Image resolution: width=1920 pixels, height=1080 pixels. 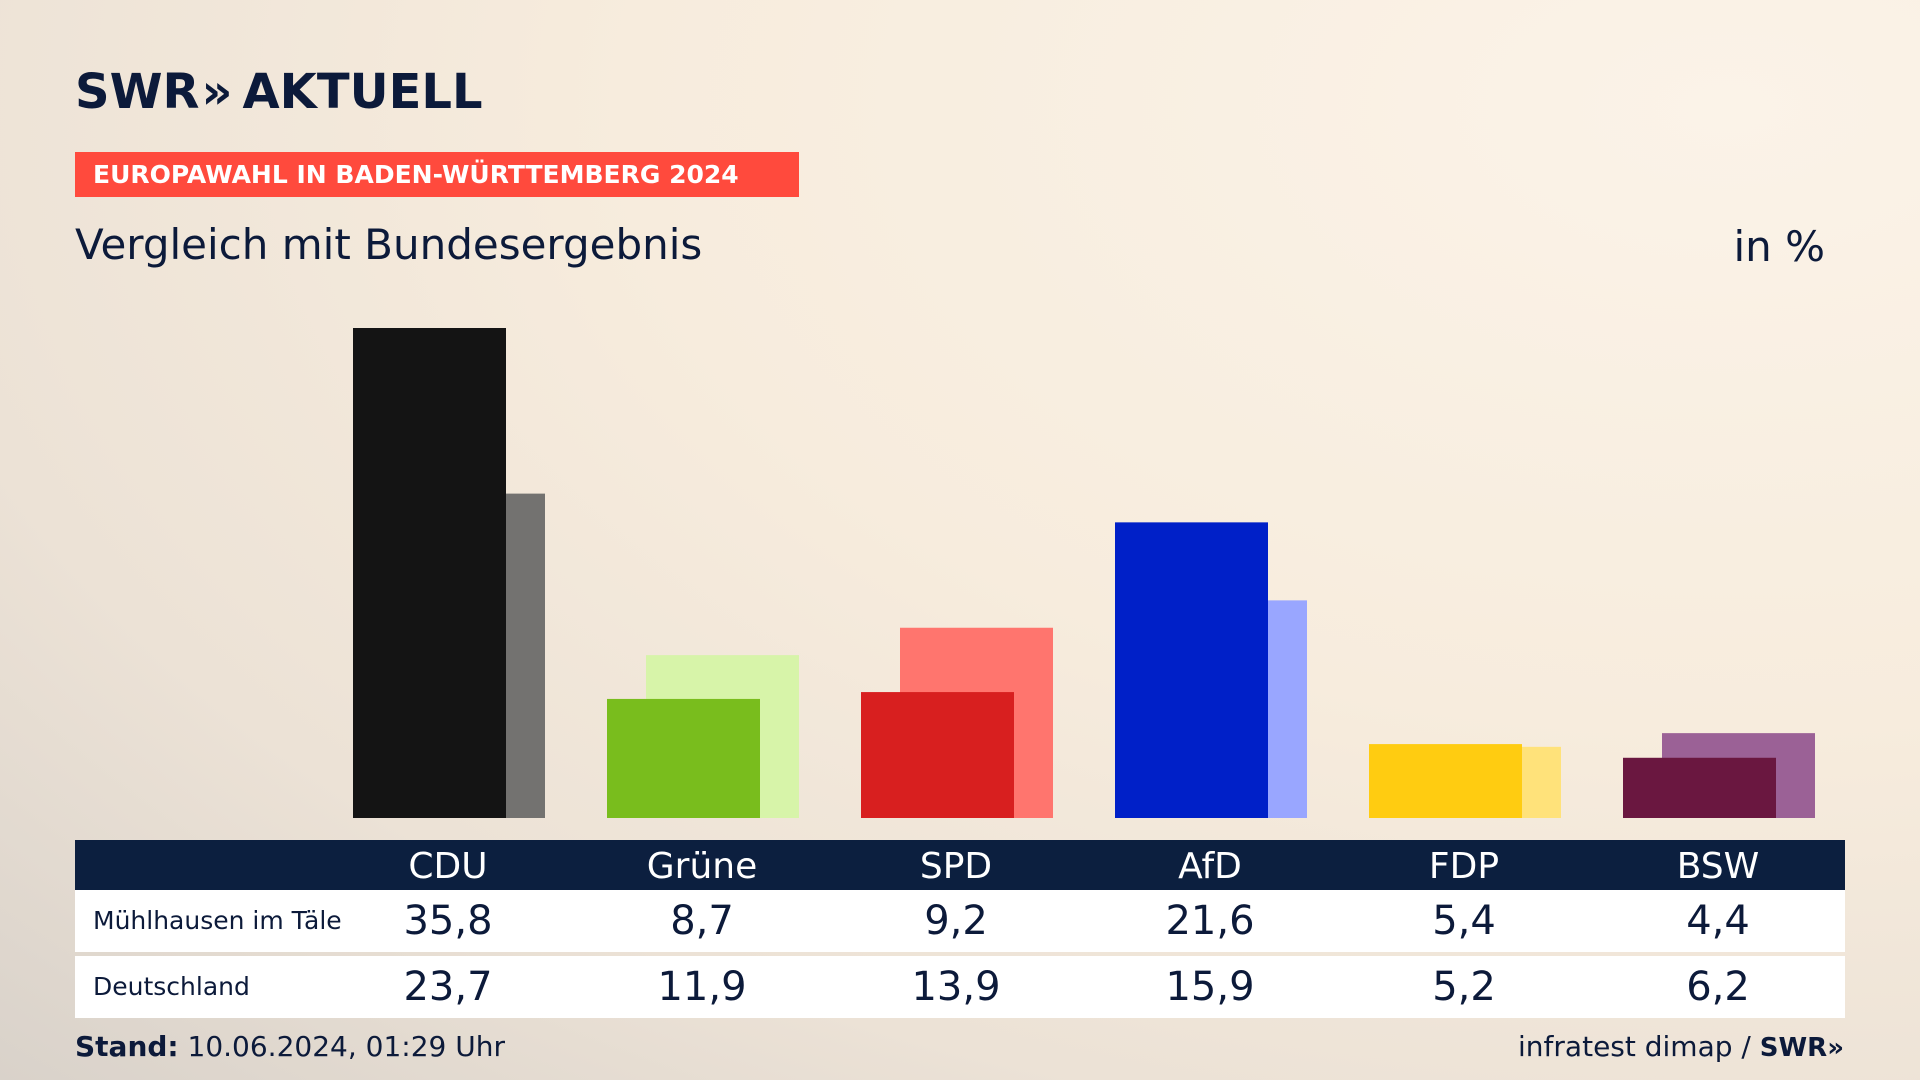 I want to click on data-label-0-1: 8,7, so click(x=702, y=921).